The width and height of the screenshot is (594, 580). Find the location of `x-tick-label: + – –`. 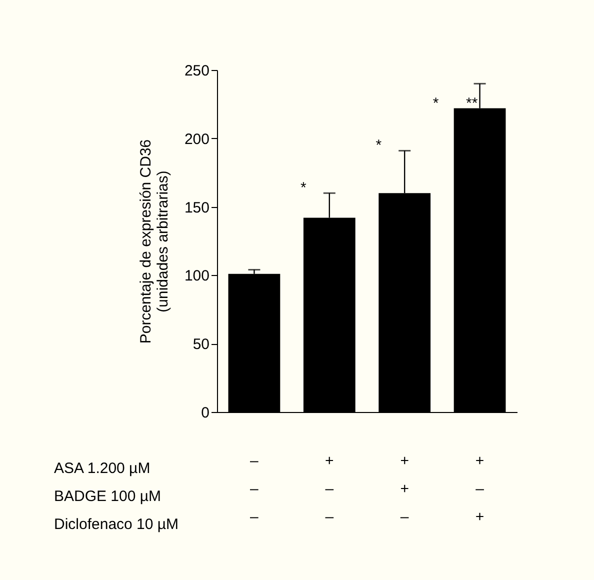

x-tick-label: + – – is located at coordinates (329, 489).